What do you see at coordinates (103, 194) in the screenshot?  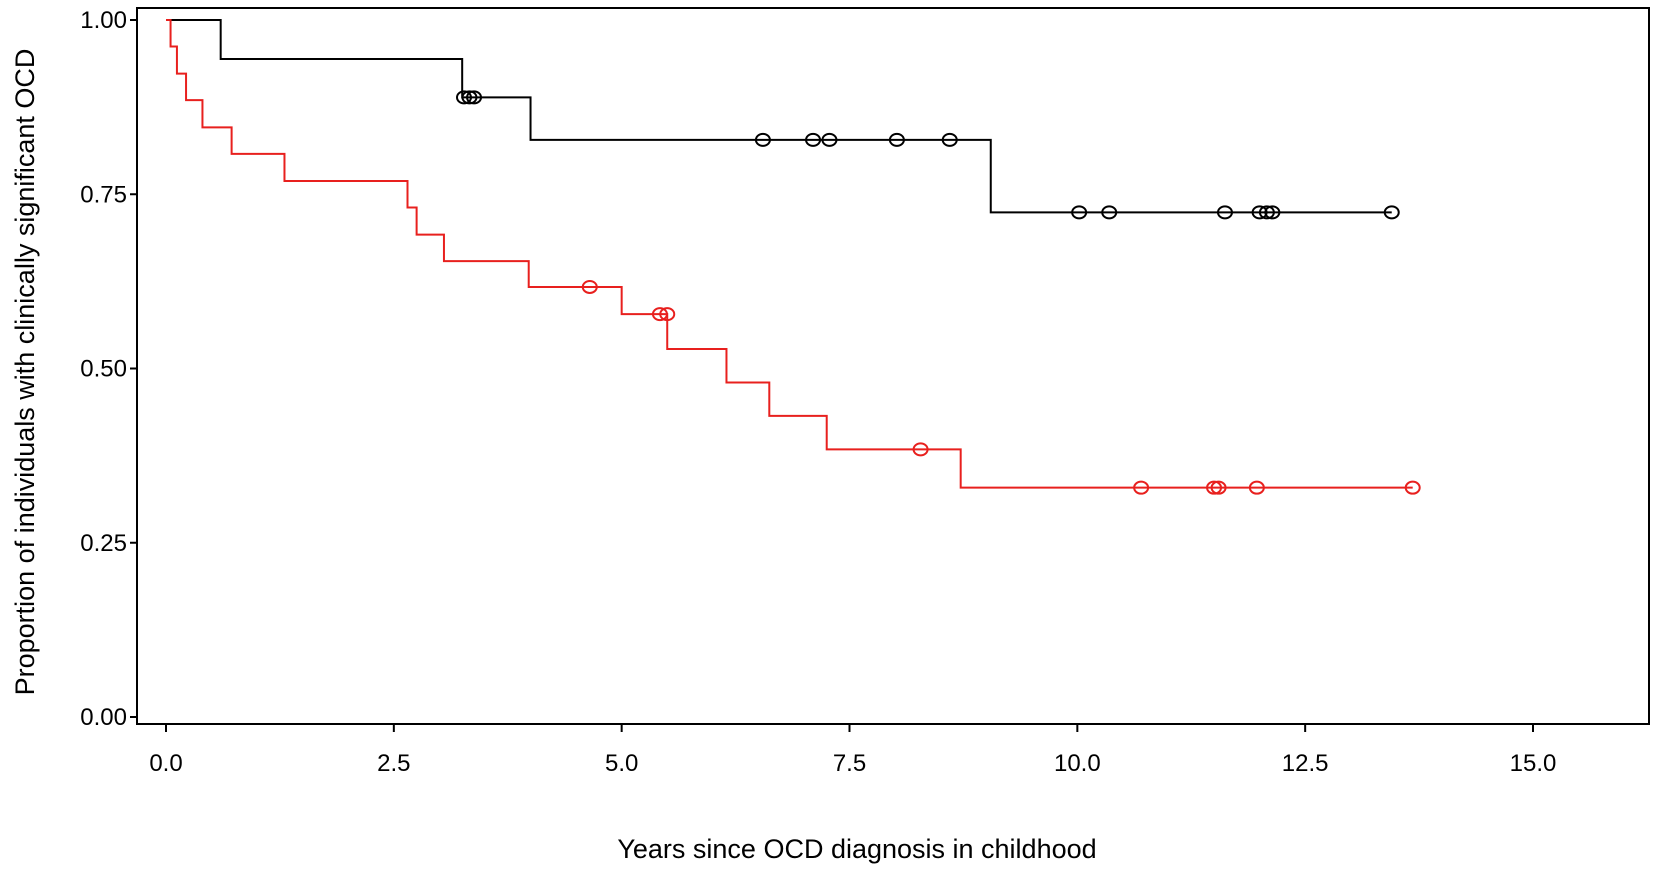 I see `y-tick-label: 0.75` at bounding box center [103, 194].